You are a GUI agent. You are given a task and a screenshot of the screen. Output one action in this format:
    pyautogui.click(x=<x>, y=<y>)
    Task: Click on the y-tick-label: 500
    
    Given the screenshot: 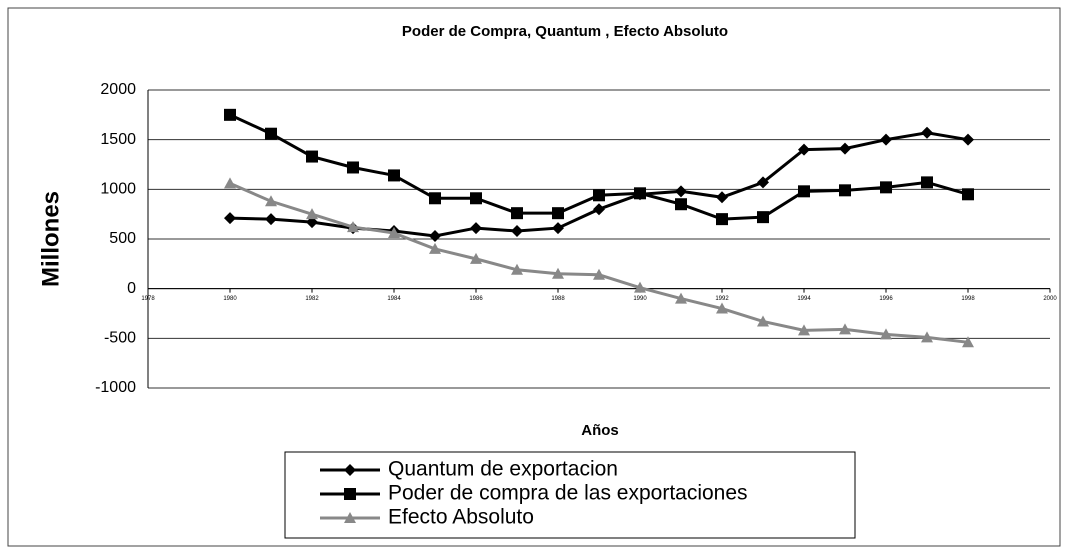 What is the action you would take?
    pyautogui.click(x=122, y=238)
    